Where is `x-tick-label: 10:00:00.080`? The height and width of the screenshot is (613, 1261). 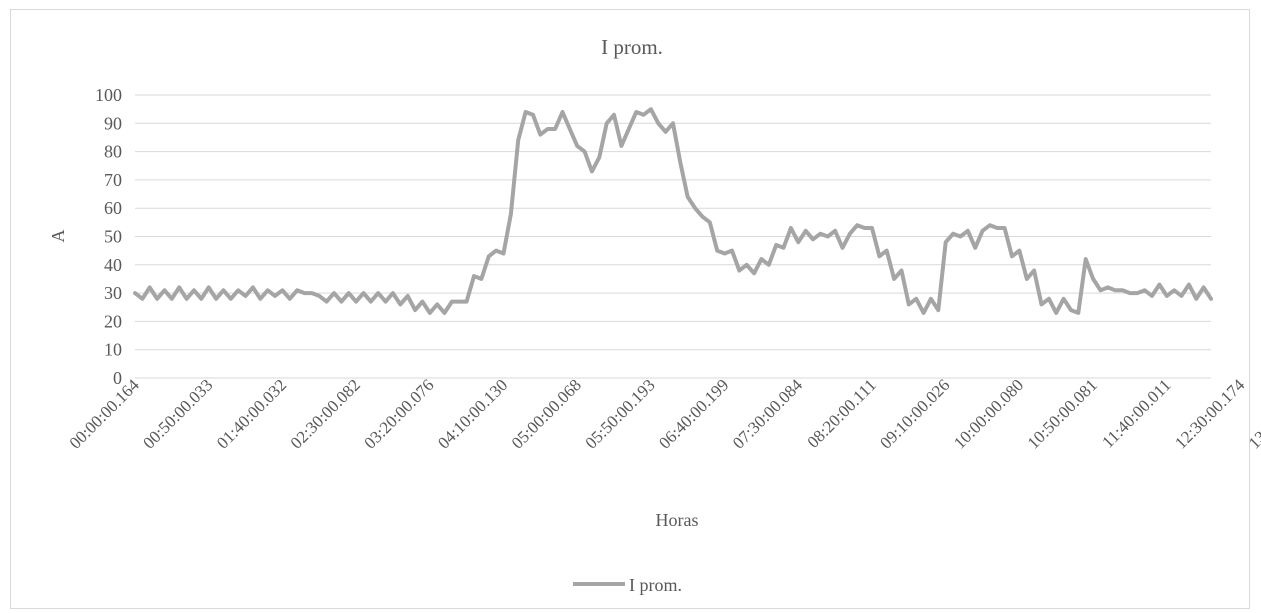 x-tick-label: 10:00:00.080 is located at coordinates (988, 413).